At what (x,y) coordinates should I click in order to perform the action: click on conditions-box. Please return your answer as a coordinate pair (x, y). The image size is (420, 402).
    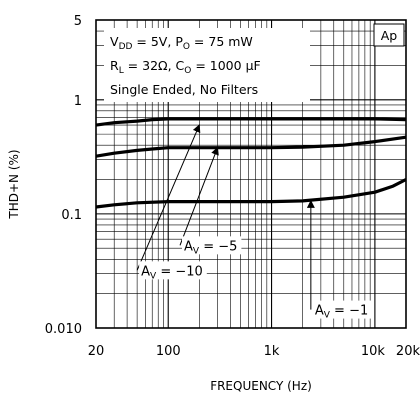
    Looking at the image, I should click on (207, 65).